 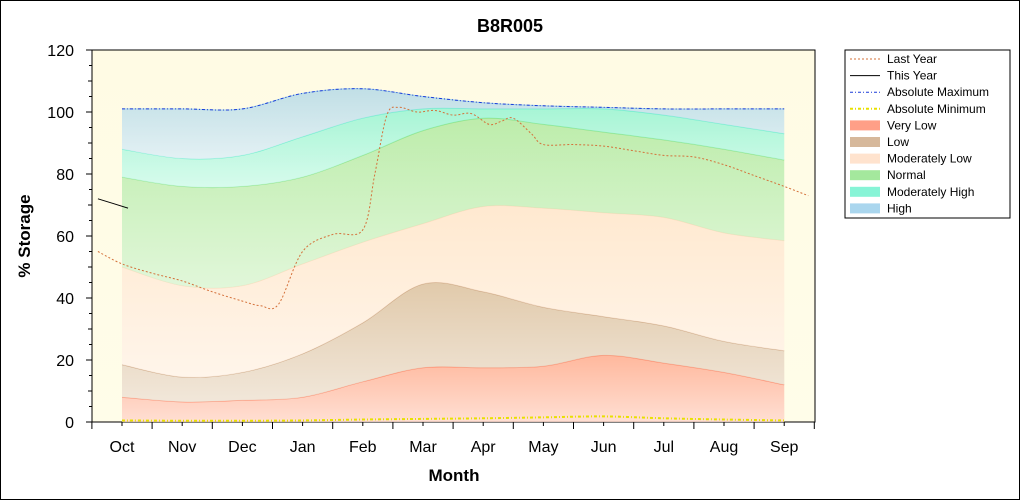 I want to click on x-tick-label: Oct, so click(x=122, y=447).